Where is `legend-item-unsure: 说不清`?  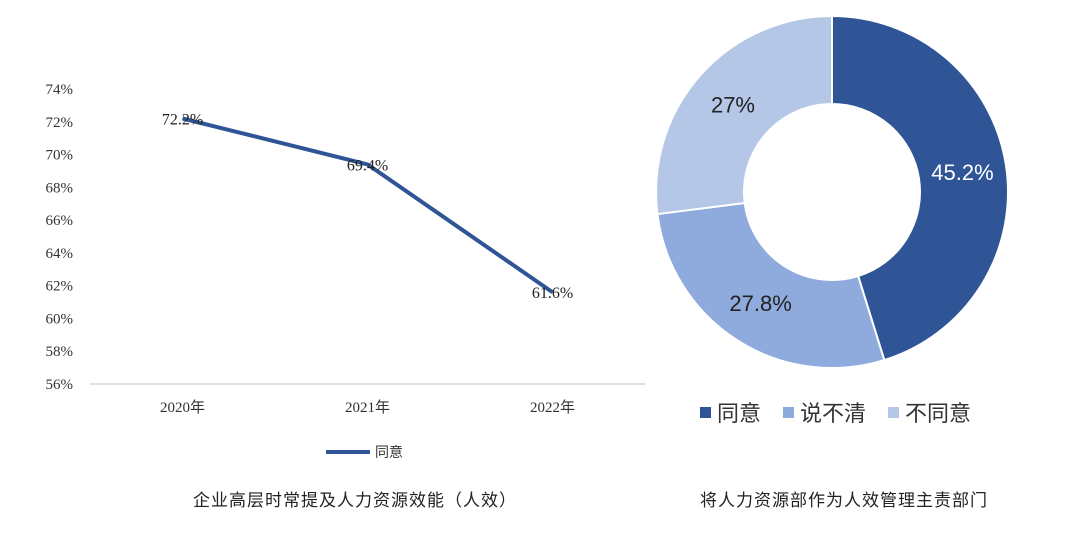 legend-item-unsure: 说不清 is located at coordinates (824, 412).